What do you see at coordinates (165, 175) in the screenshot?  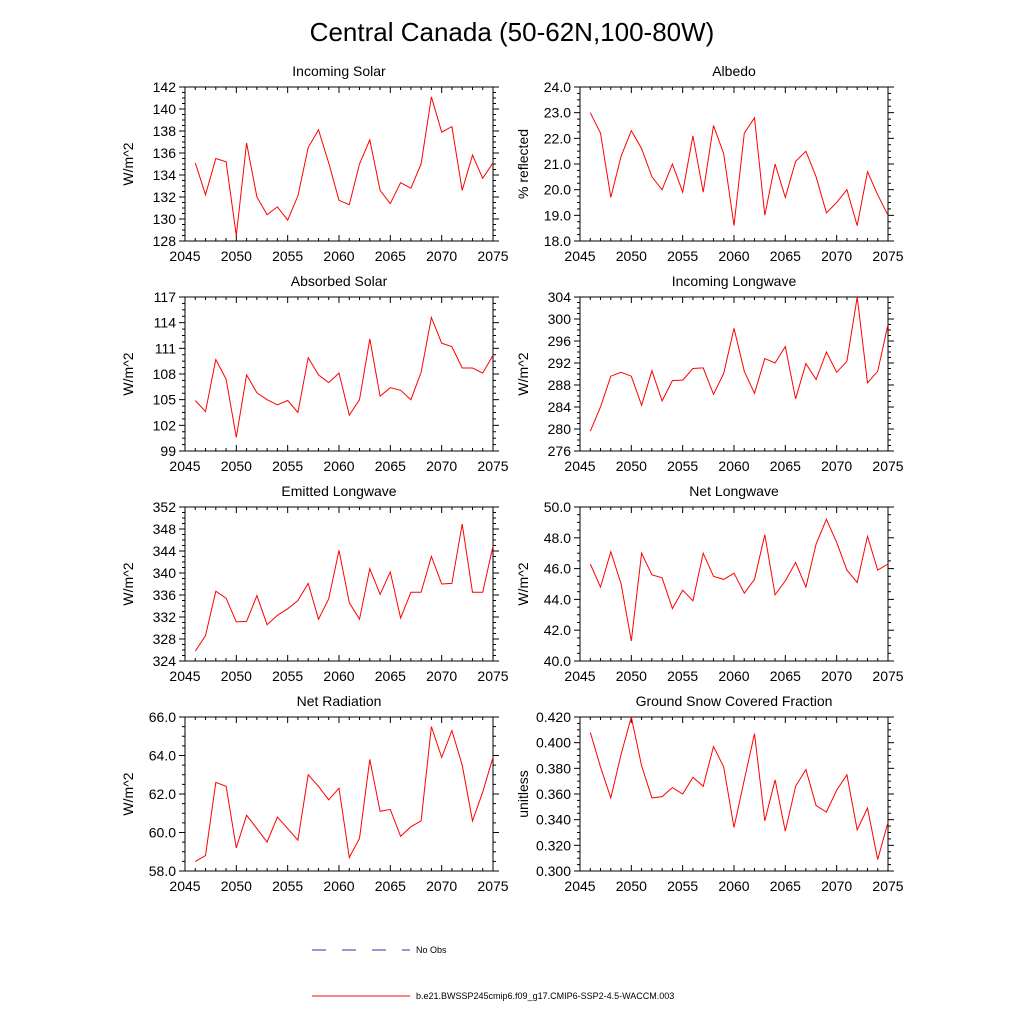 I see `panel-0-ytick-label: 134` at bounding box center [165, 175].